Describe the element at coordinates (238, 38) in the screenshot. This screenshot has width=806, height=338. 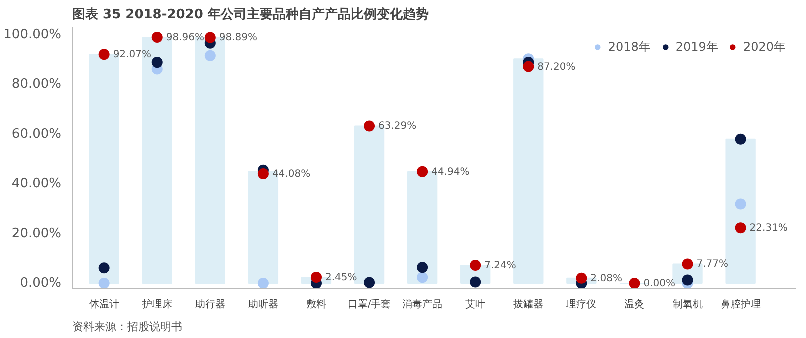
I see `data-label: 98.89%` at that location.